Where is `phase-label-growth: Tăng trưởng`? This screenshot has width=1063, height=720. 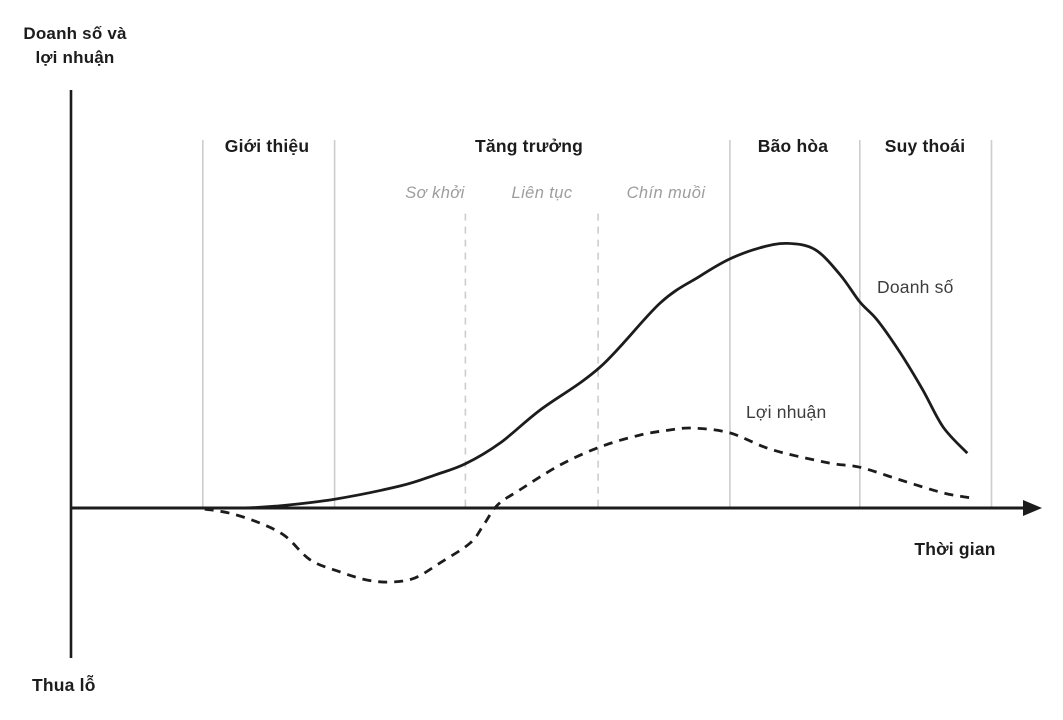 phase-label-growth: Tăng trưởng is located at coordinates (529, 146).